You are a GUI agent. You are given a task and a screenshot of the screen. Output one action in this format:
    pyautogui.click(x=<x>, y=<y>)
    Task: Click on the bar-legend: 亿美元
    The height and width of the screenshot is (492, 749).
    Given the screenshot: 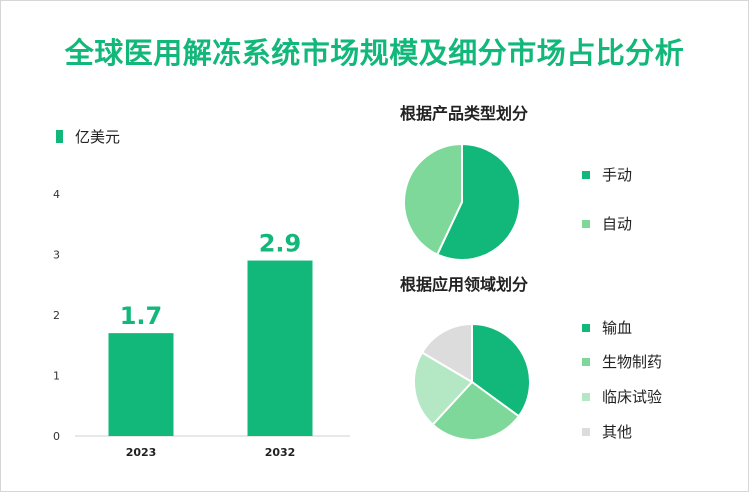 What is the action you would take?
    pyautogui.click(x=88, y=136)
    